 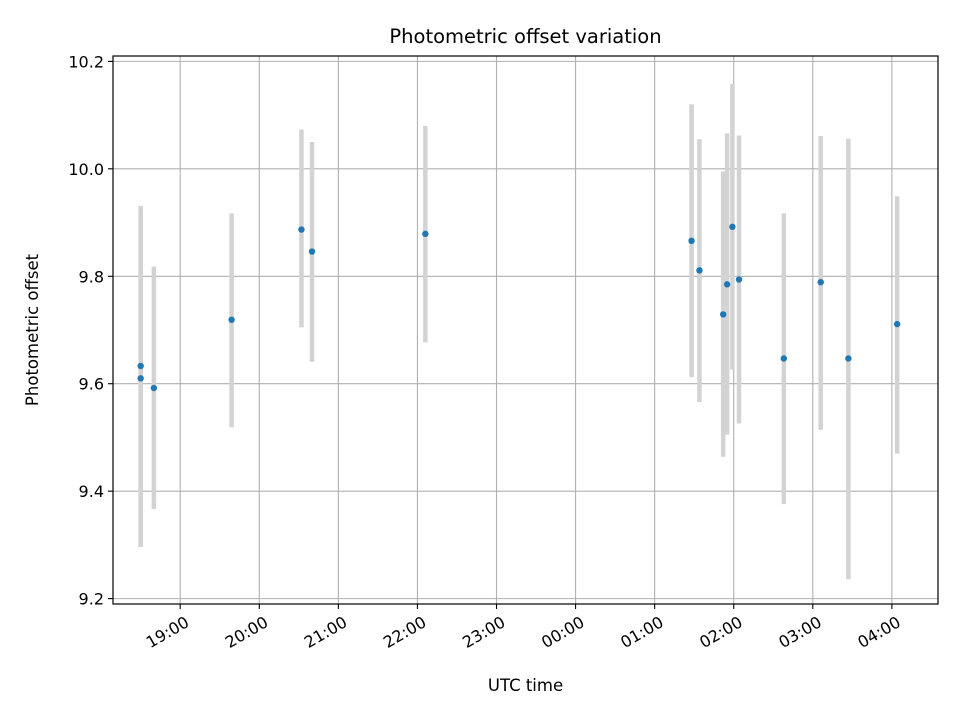 I want to click on y-tick-label: 9.6, so click(x=91, y=384).